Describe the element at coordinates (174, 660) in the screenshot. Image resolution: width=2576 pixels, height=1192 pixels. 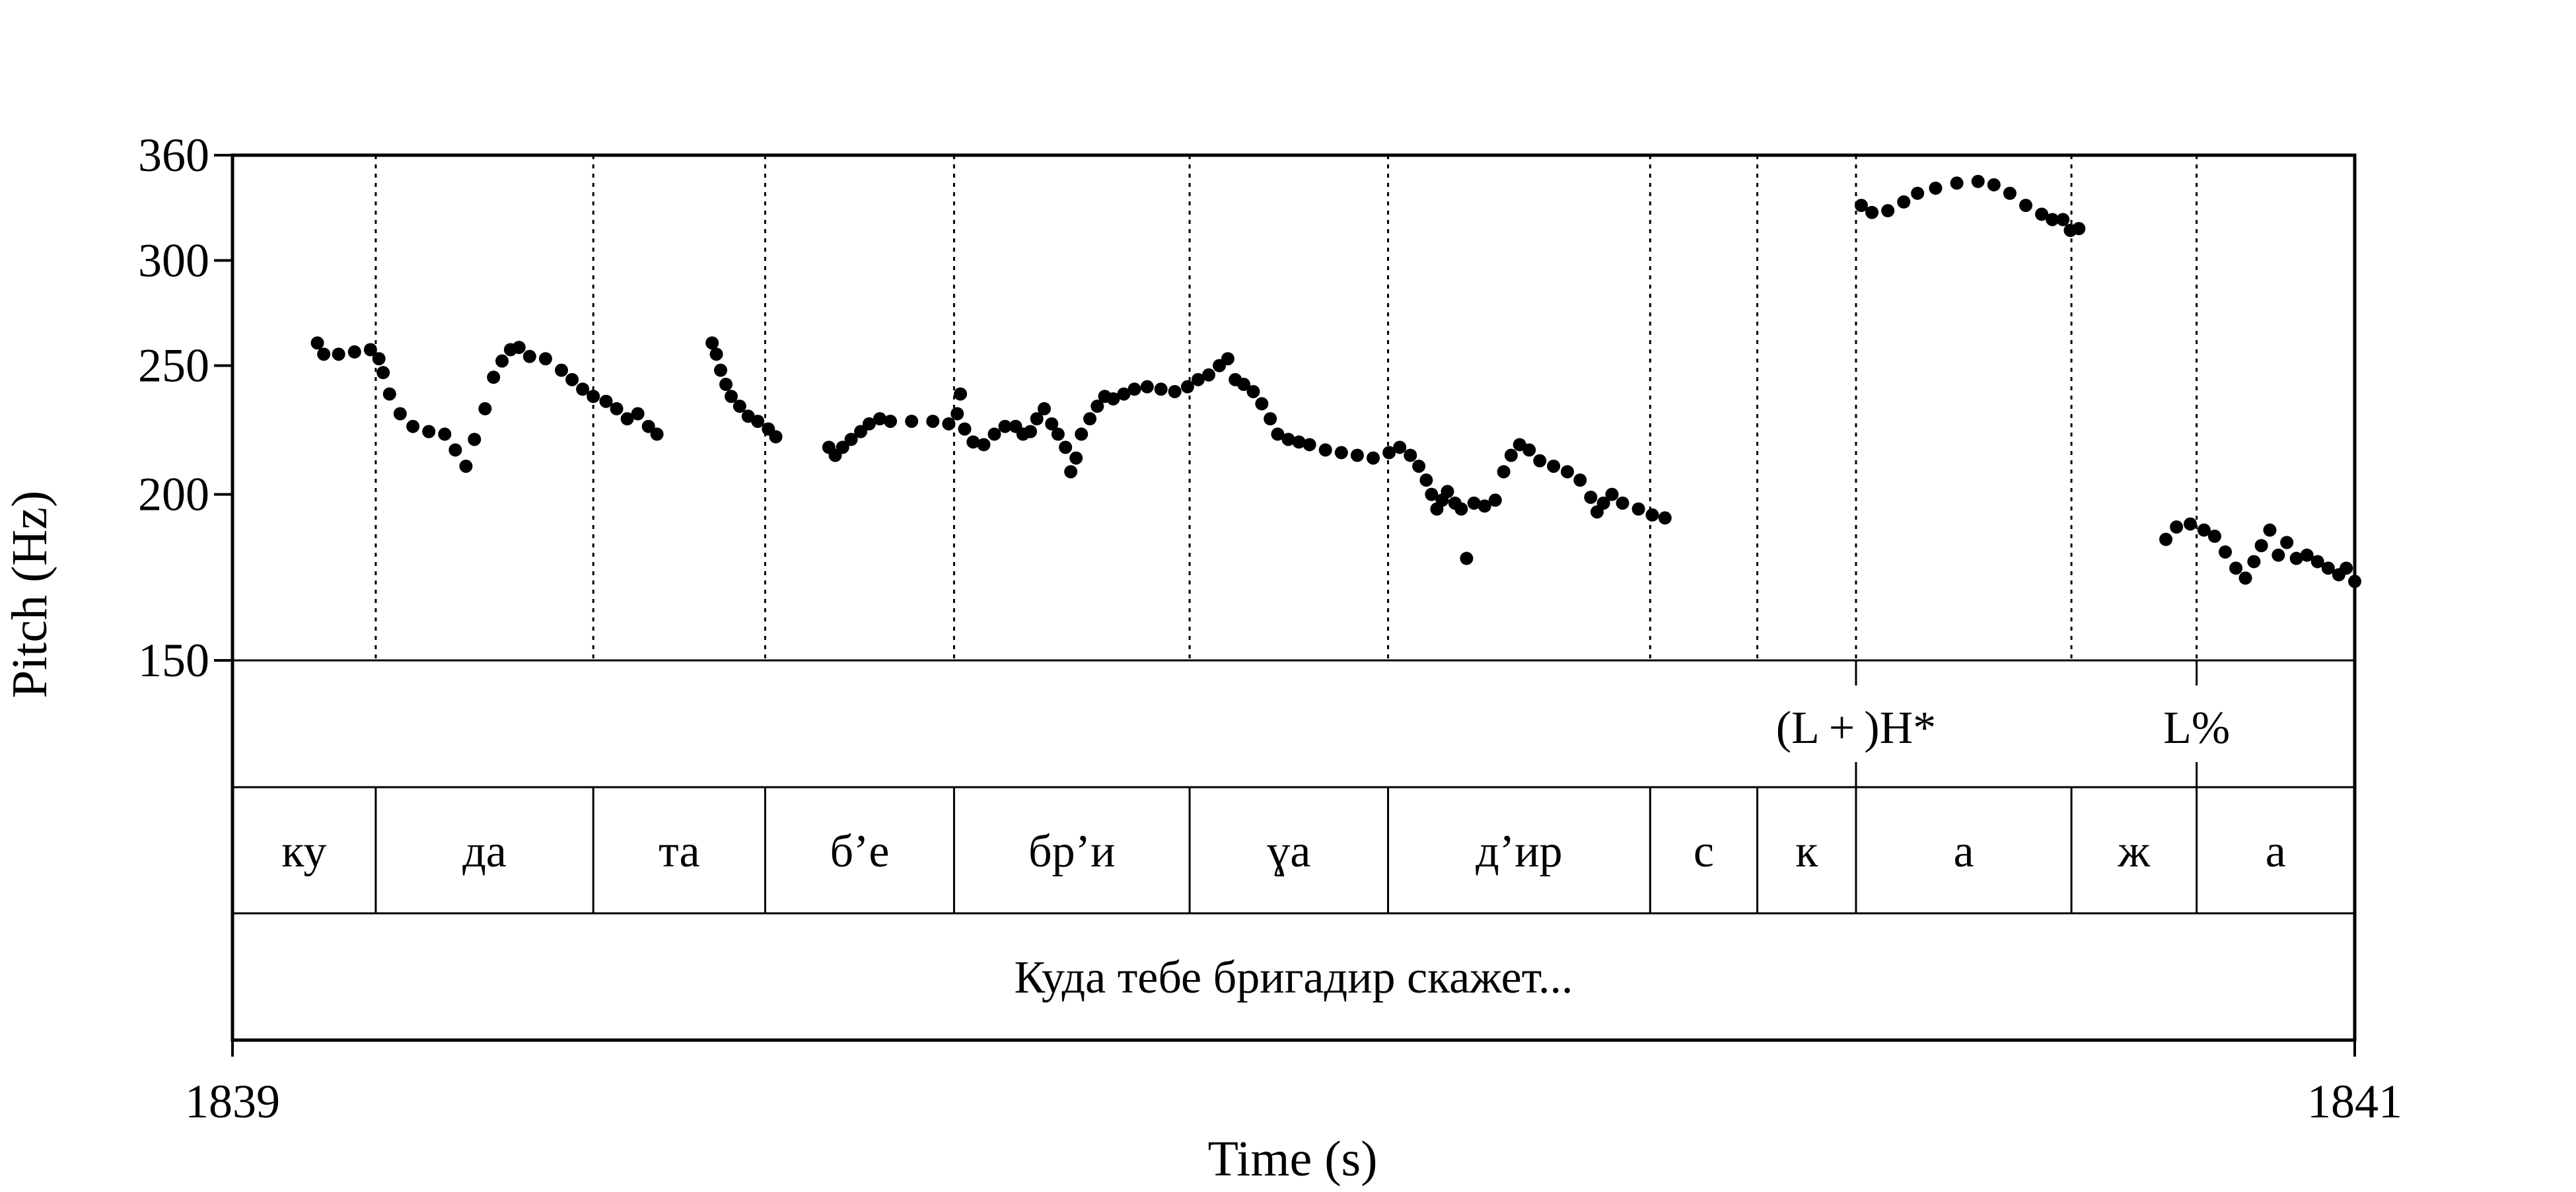
I see `y-tick-label: 150` at that location.